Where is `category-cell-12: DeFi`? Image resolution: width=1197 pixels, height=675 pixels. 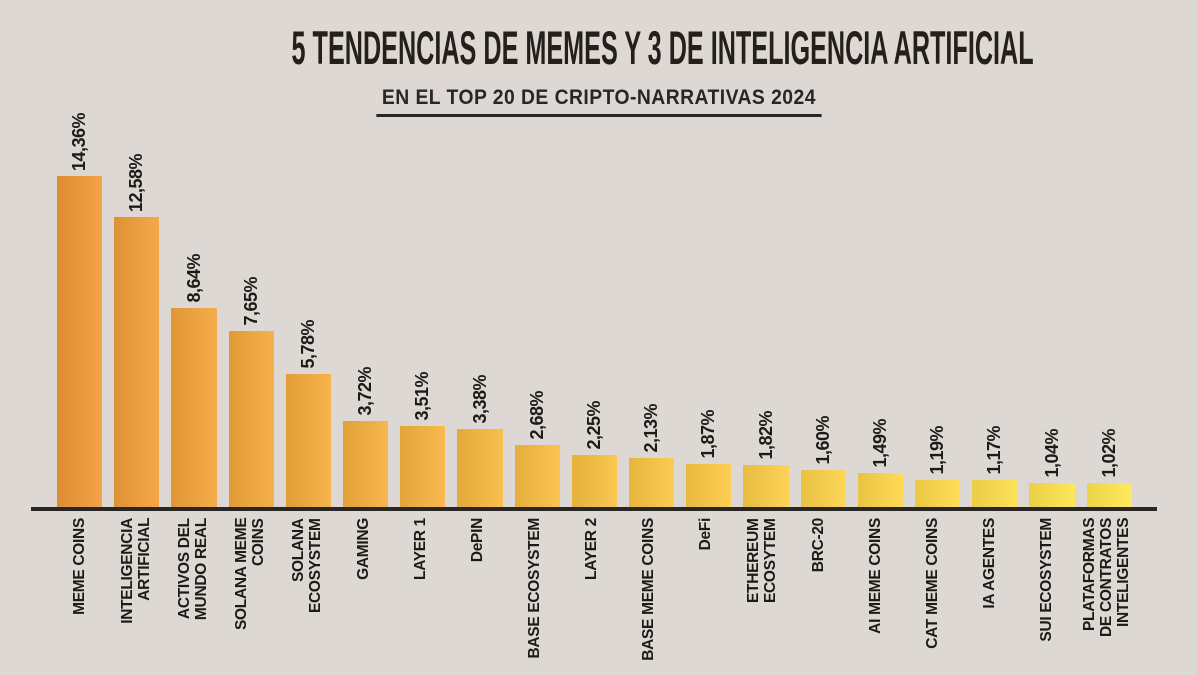
category-cell-12: DeFi is located at coordinates (705, 595).